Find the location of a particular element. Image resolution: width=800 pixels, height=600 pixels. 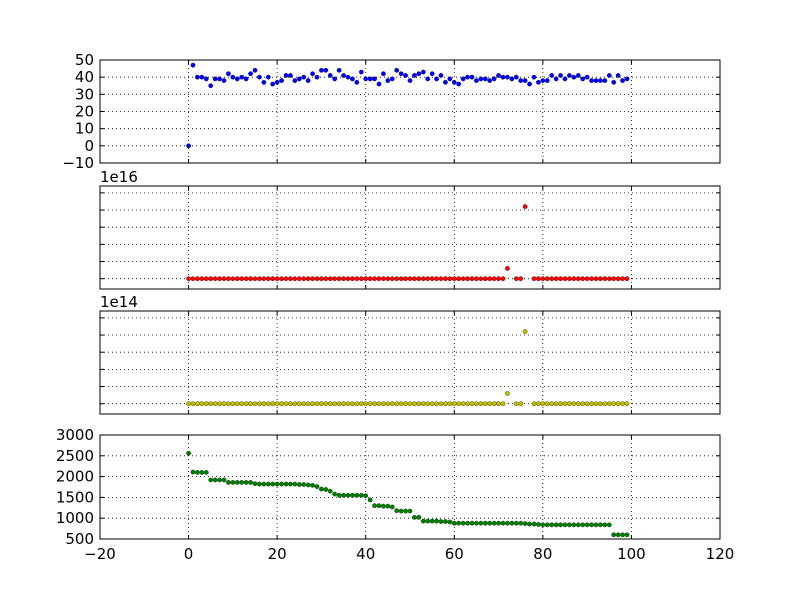

panel-3-exponent: 1e14 is located at coordinates (119, 302).